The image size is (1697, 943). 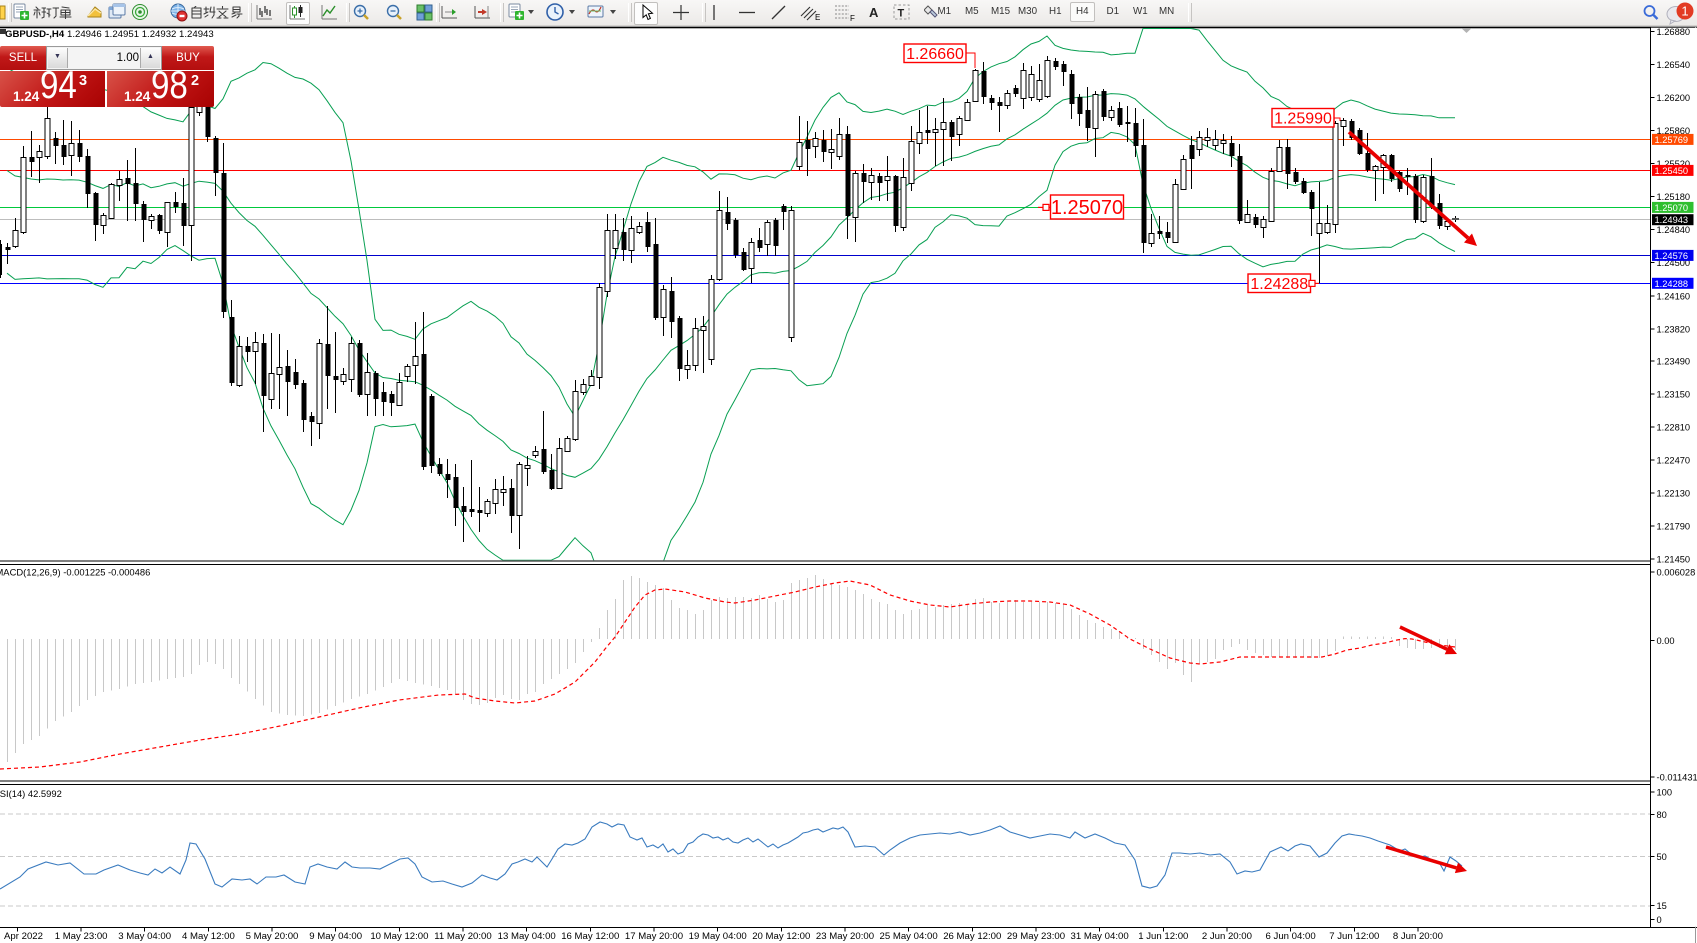 What do you see at coordinates (1659, 920) in the screenshot?
I see `svg-text: 0` at bounding box center [1659, 920].